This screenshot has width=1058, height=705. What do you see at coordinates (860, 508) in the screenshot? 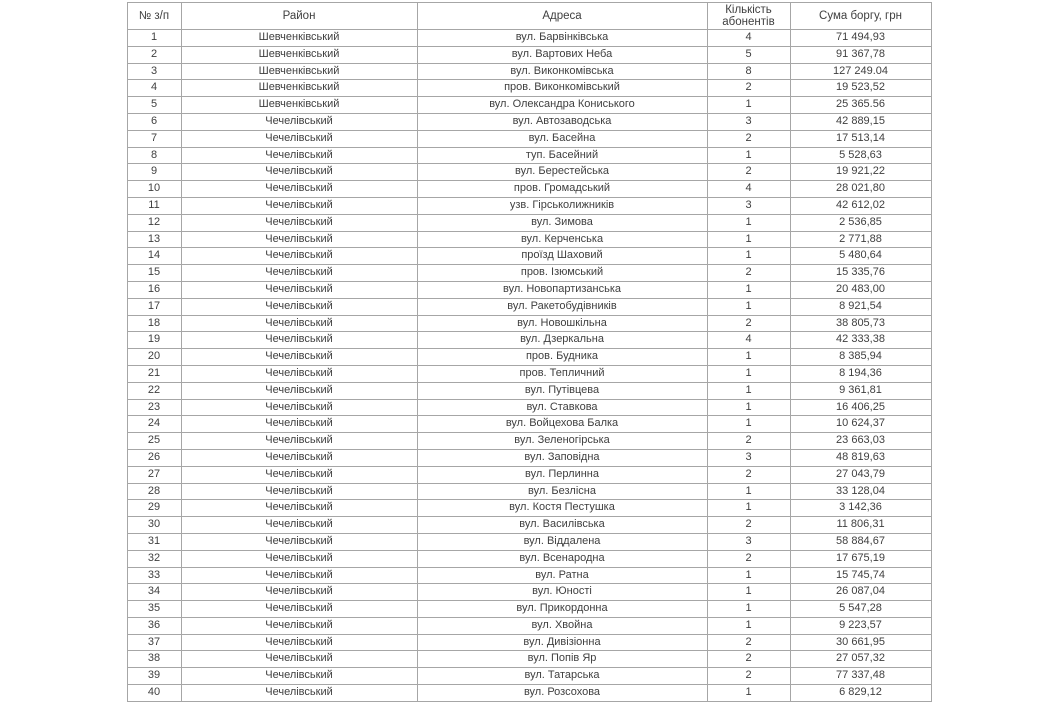
I see `cell-amount: 3 142,36` at bounding box center [860, 508].